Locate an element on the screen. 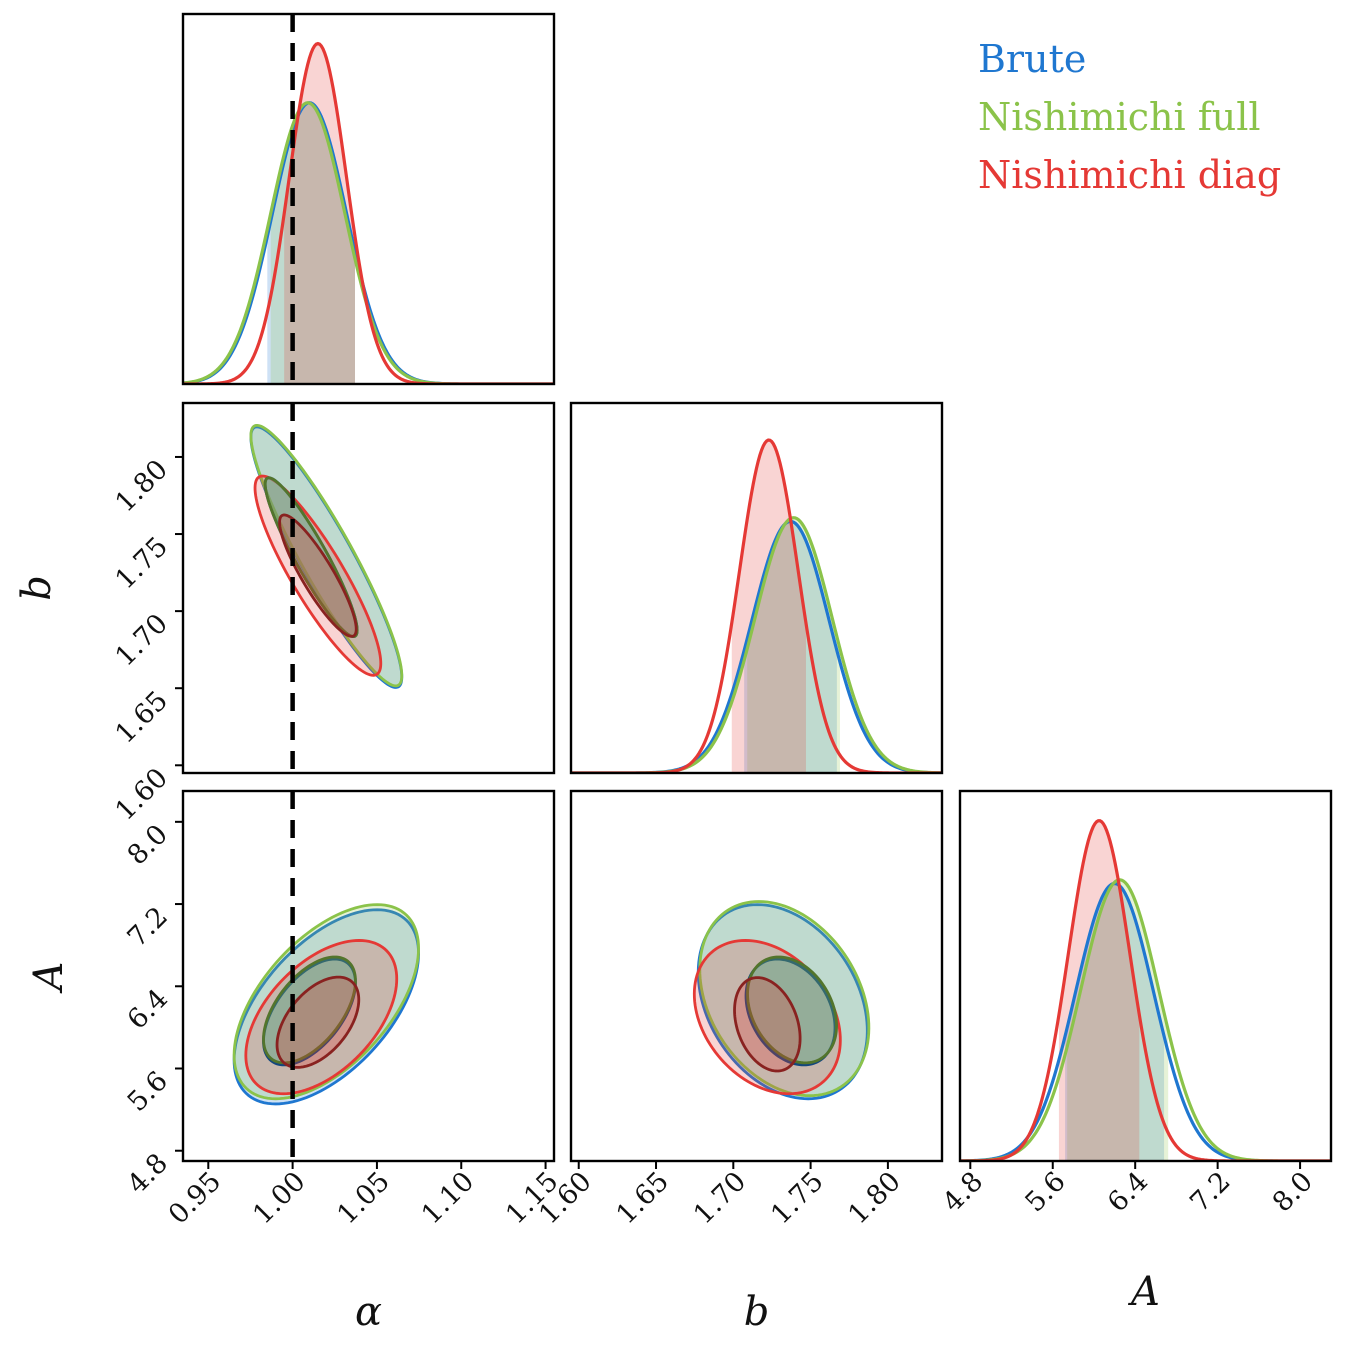  xtick-label-b-3: 1.75 is located at coordinates (797, 1198).